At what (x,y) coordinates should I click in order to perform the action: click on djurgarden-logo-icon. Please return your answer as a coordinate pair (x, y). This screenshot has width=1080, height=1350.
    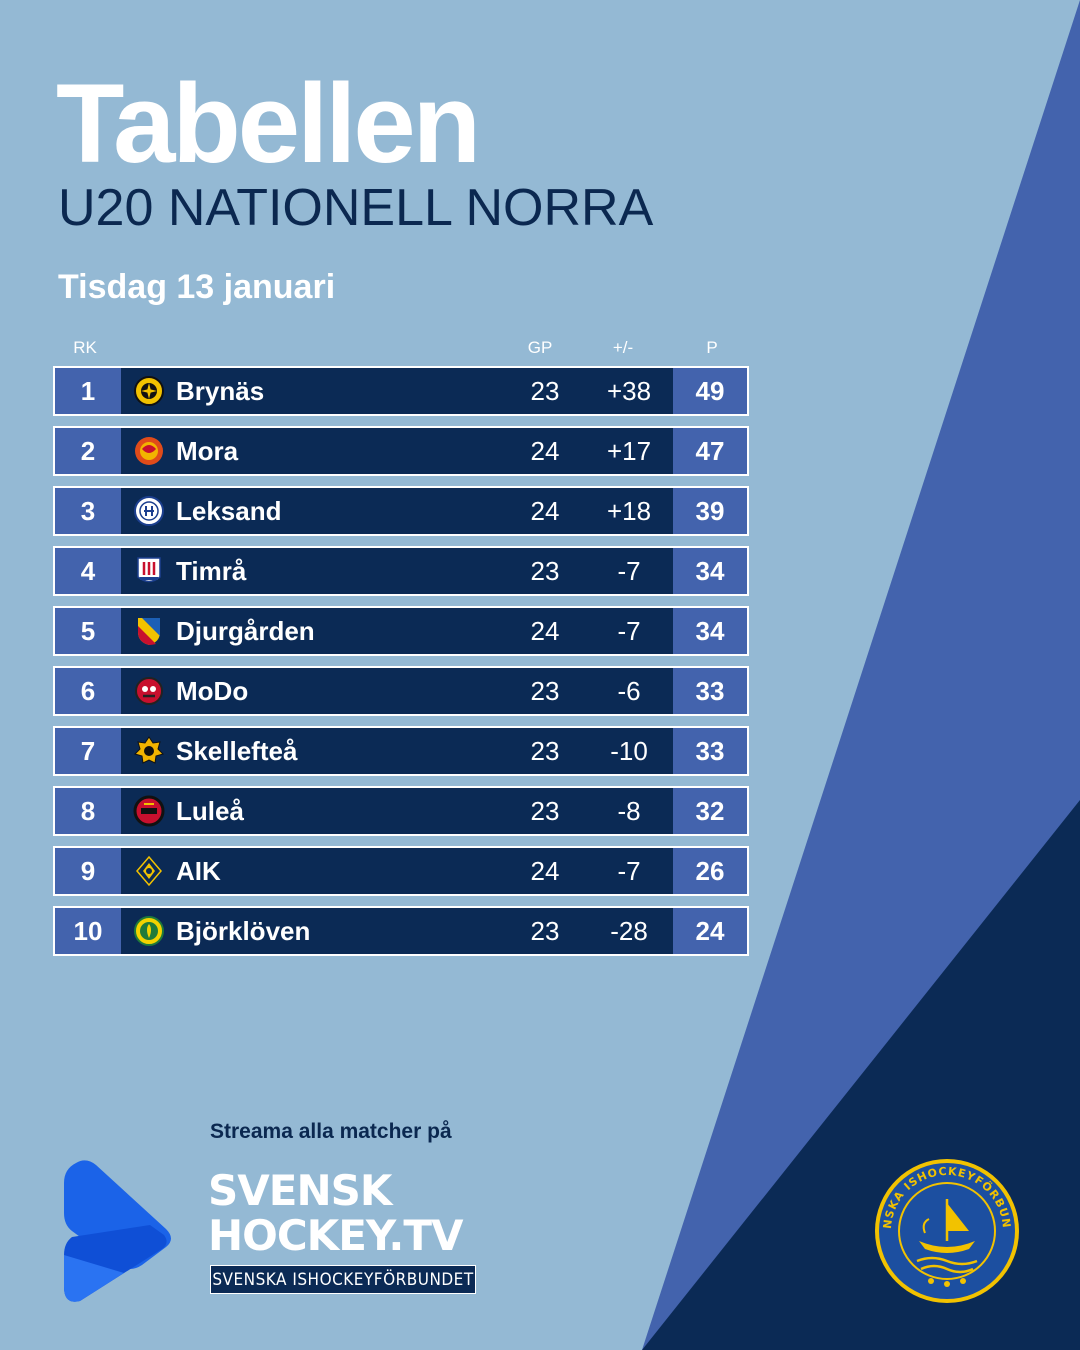
    Looking at the image, I should click on (148, 631).